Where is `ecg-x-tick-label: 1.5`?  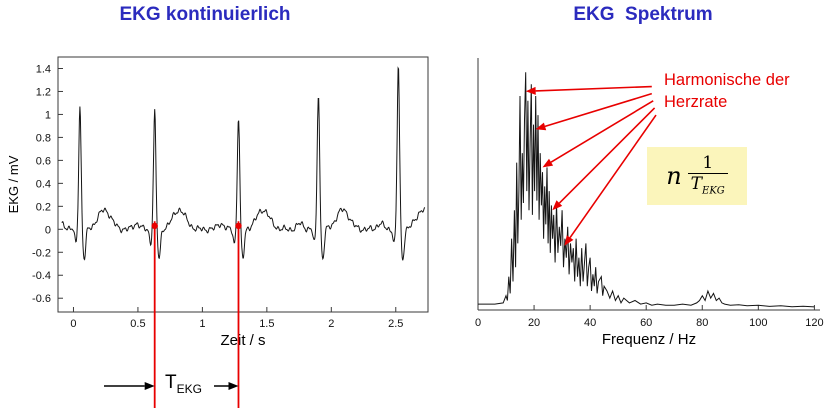 ecg-x-tick-label: 1.5 is located at coordinates (266, 324).